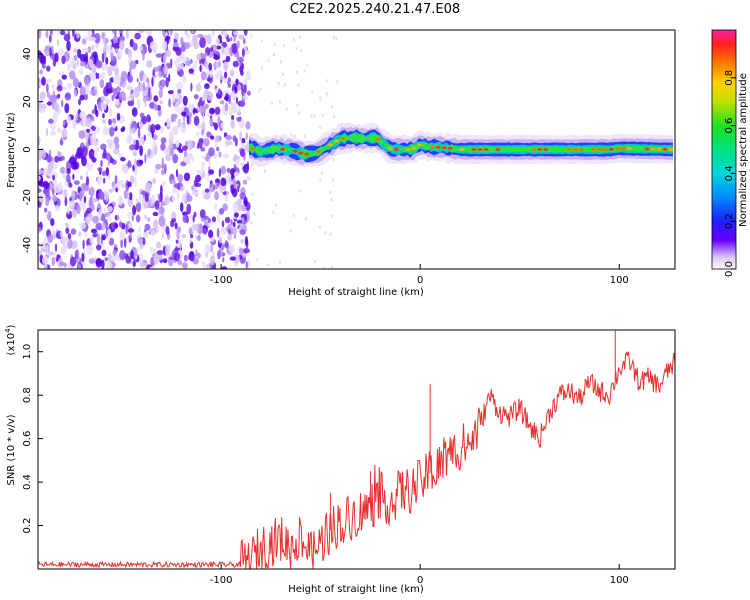  I want to click on colorbar-tick-label: 0.0, so click(729, 269).